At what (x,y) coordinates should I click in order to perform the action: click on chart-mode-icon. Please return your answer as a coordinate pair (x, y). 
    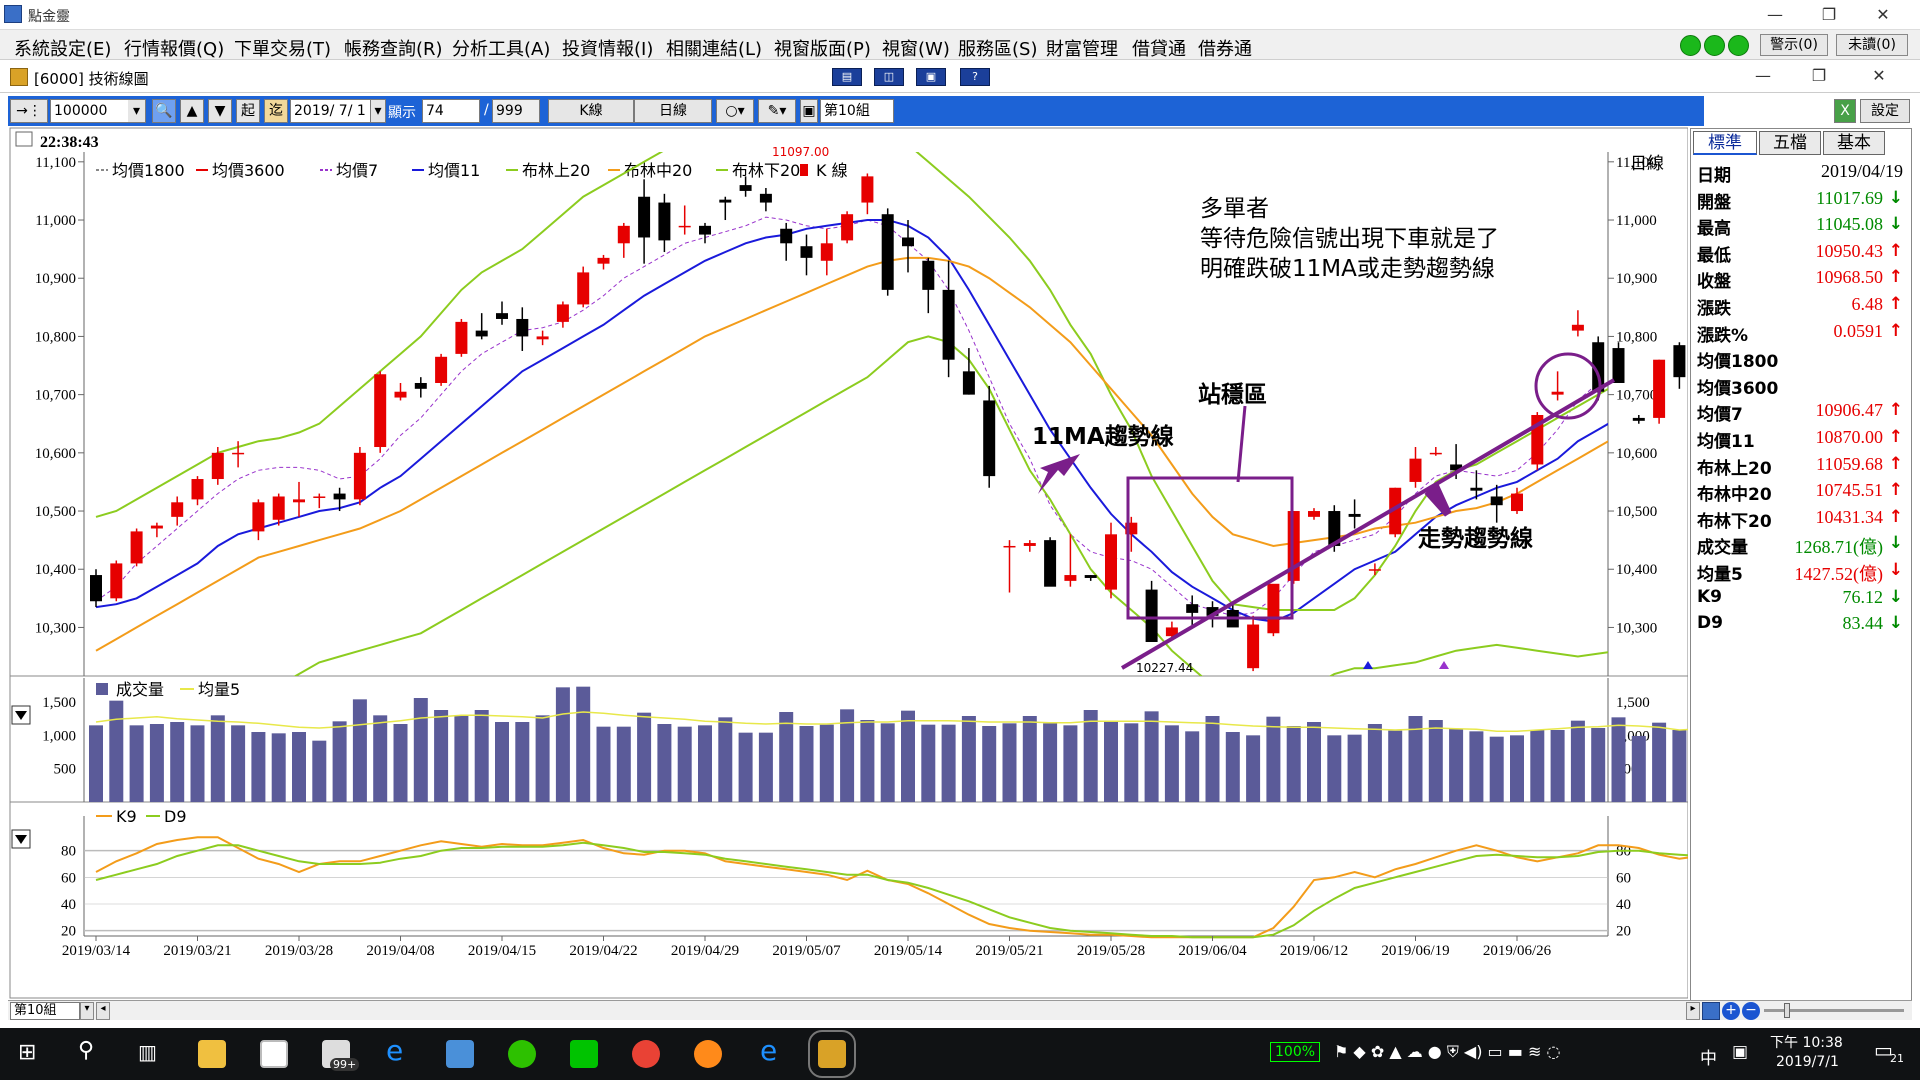
    Looking at the image, I should click on (1711, 1011).